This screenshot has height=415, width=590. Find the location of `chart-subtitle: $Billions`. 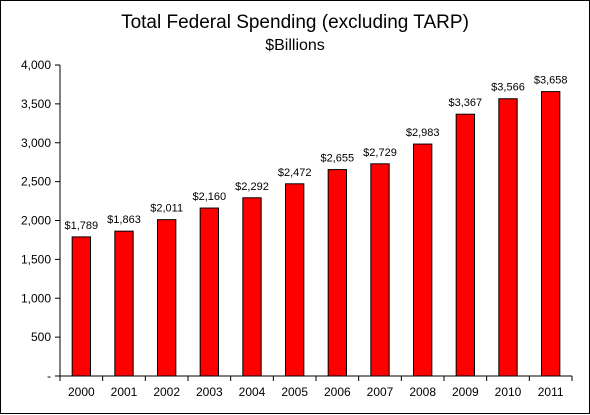

chart-subtitle: $Billions is located at coordinates (295, 45).